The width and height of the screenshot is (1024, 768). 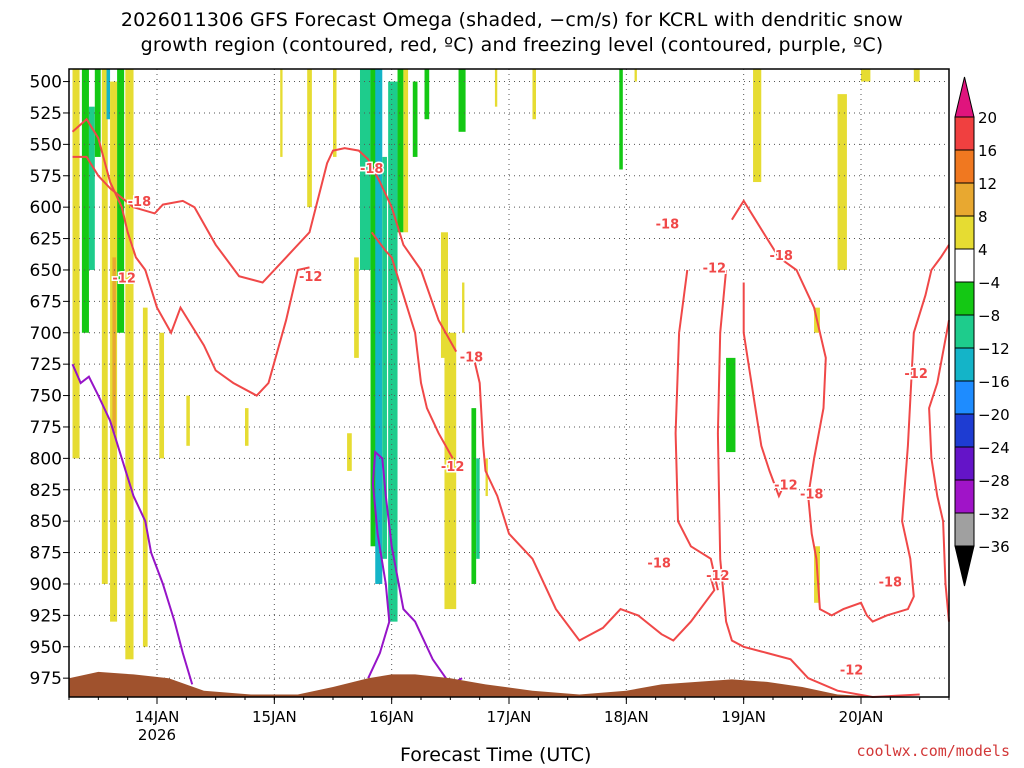 I want to click on x-tick-label-6: 20JAN, so click(x=861, y=717).